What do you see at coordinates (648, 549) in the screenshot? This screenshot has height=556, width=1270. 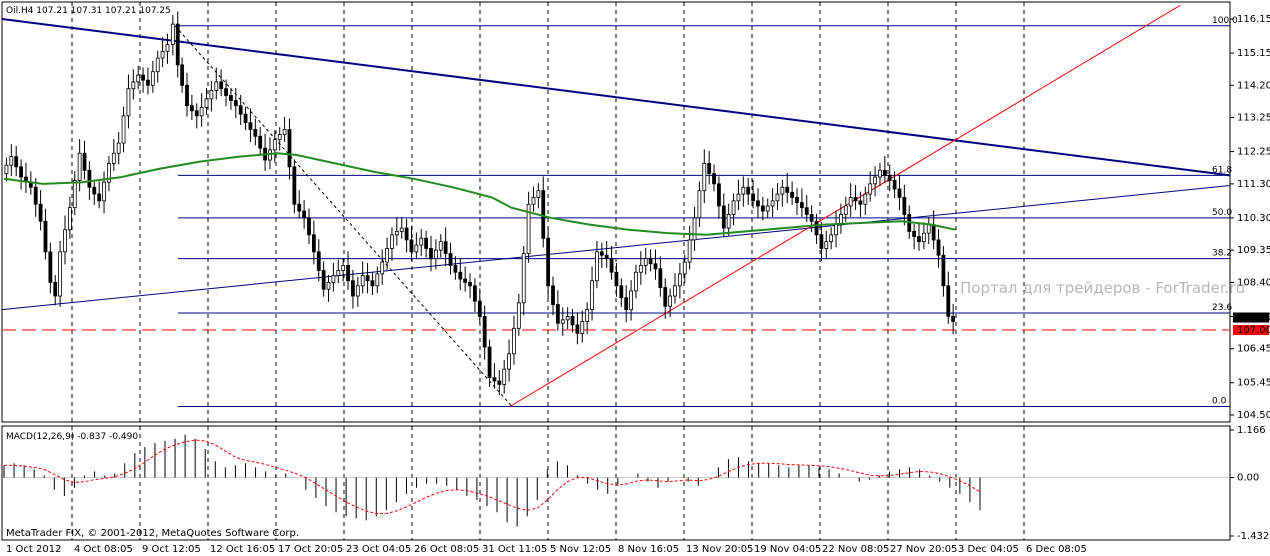 I see `time-tick-label: 8 Nov 16:05` at bounding box center [648, 549].